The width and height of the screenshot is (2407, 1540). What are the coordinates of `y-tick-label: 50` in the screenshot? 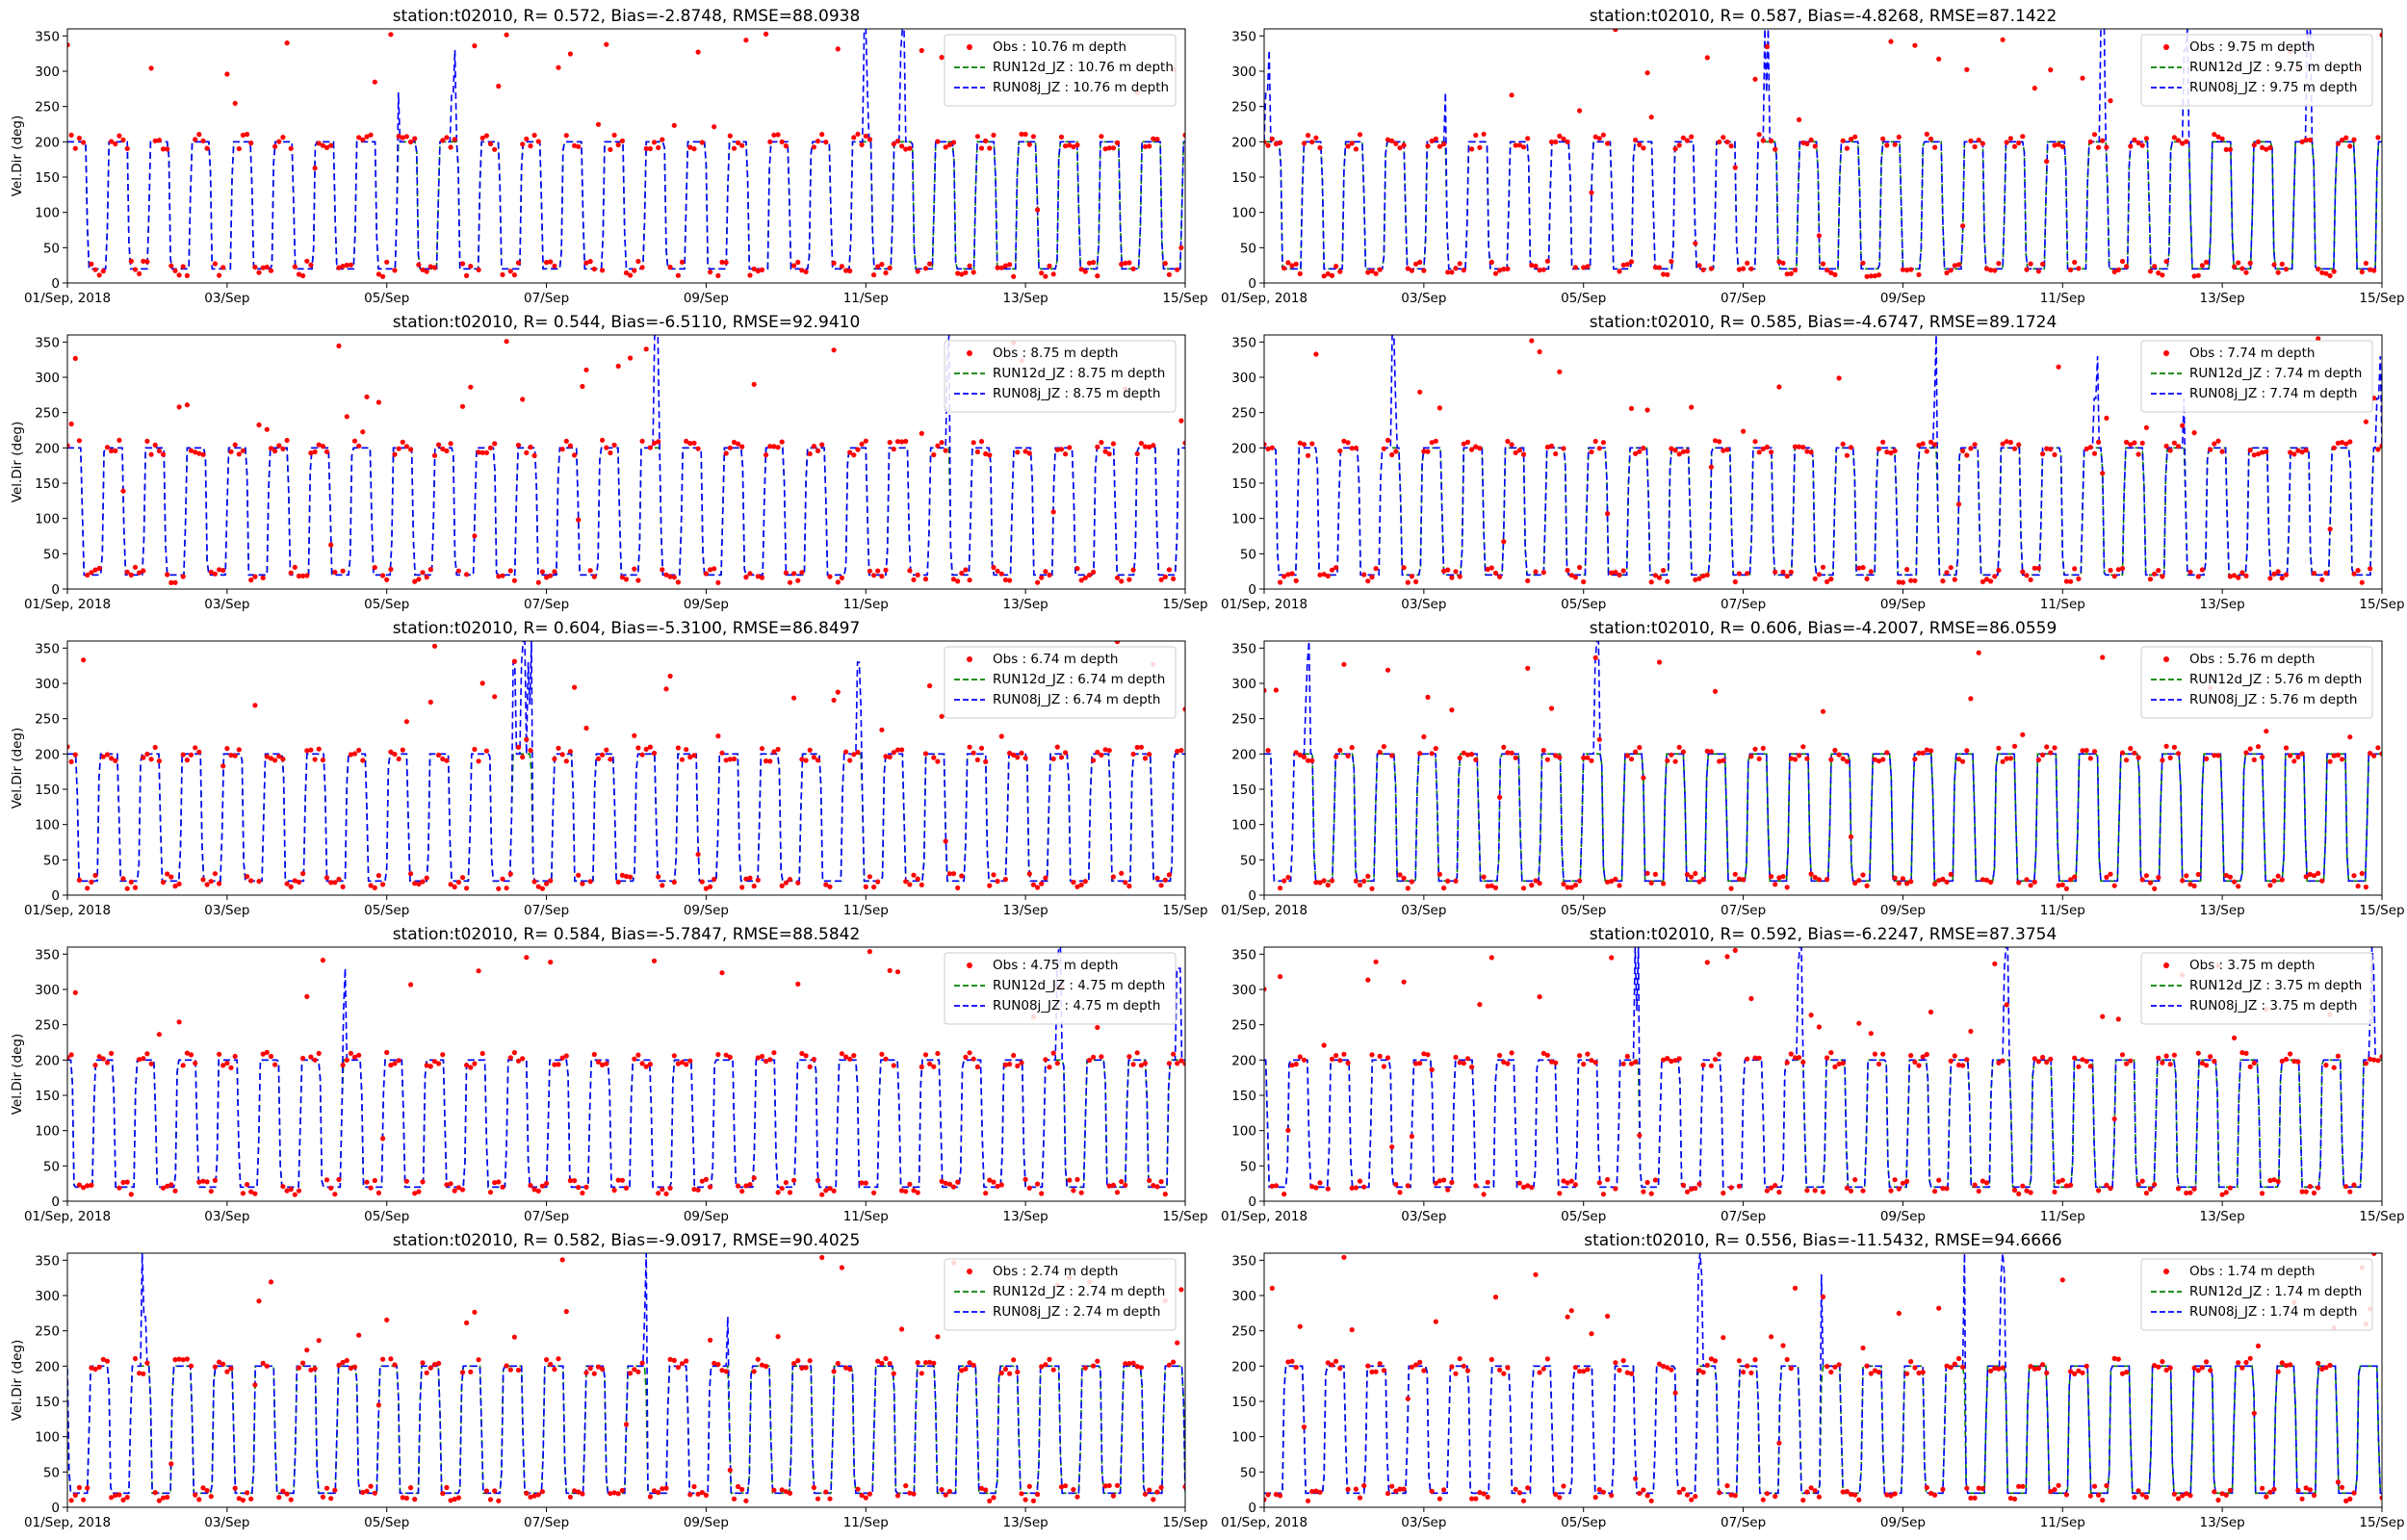 It's located at (1248, 248).